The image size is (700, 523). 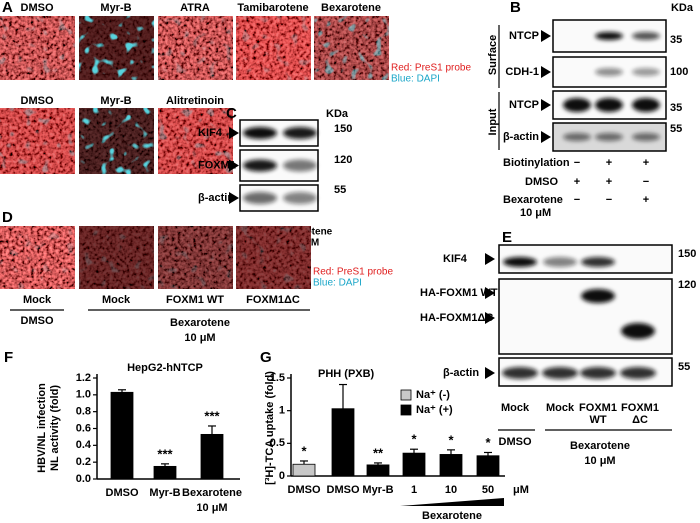 What do you see at coordinates (273, 300) in the screenshot?
I see `lane-label: FOXM1ΔC` at bounding box center [273, 300].